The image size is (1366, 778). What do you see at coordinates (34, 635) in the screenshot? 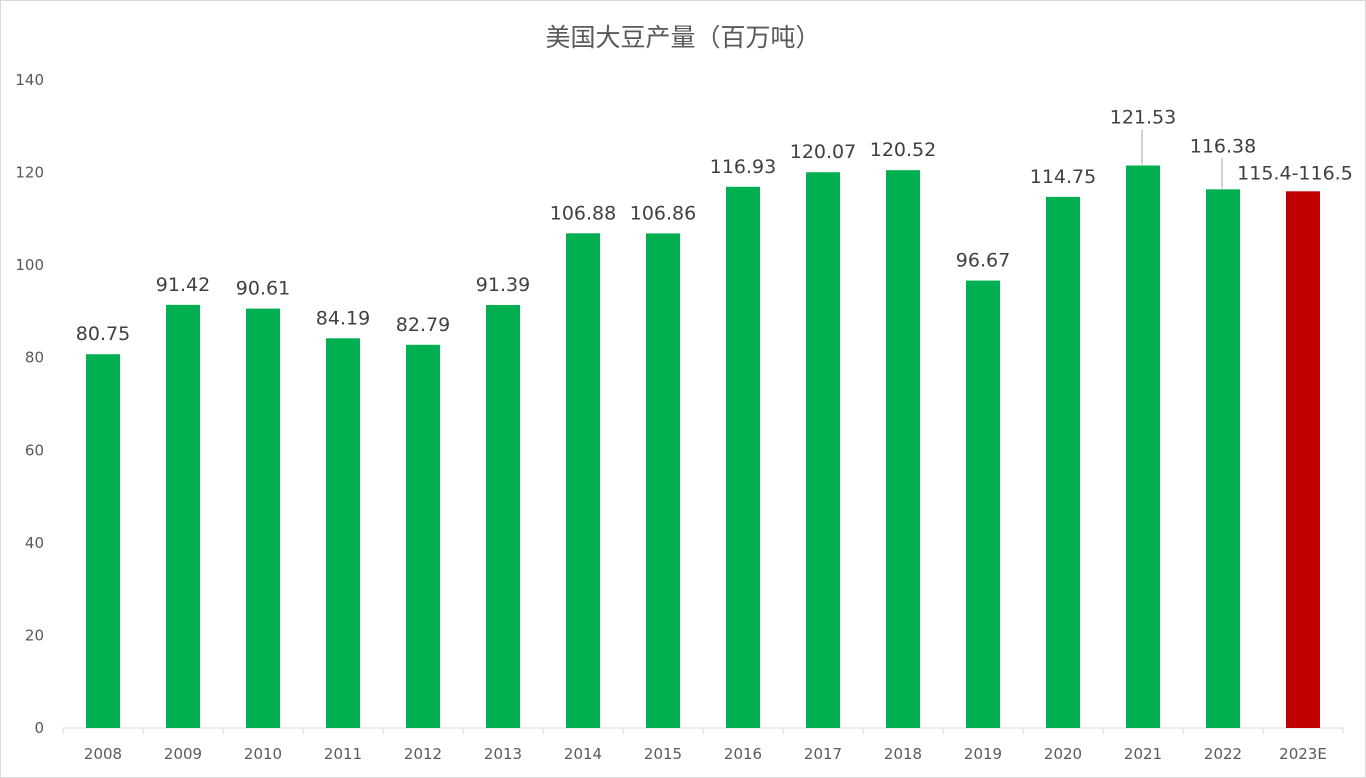
I see `y-tick-label: 20` at bounding box center [34, 635].